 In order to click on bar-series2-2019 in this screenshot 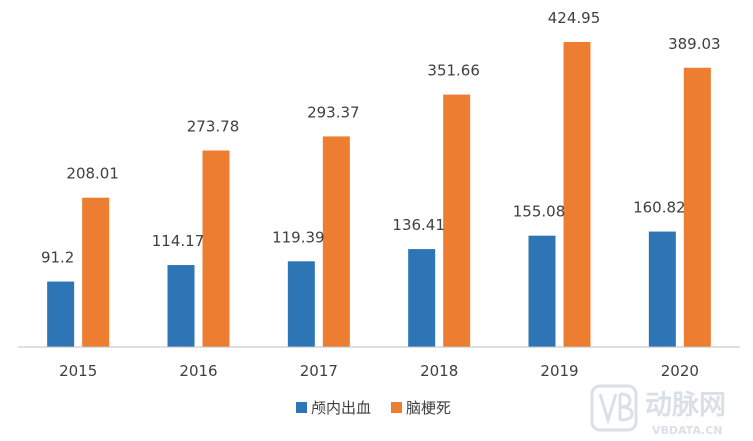, I will do `click(577, 194)`.